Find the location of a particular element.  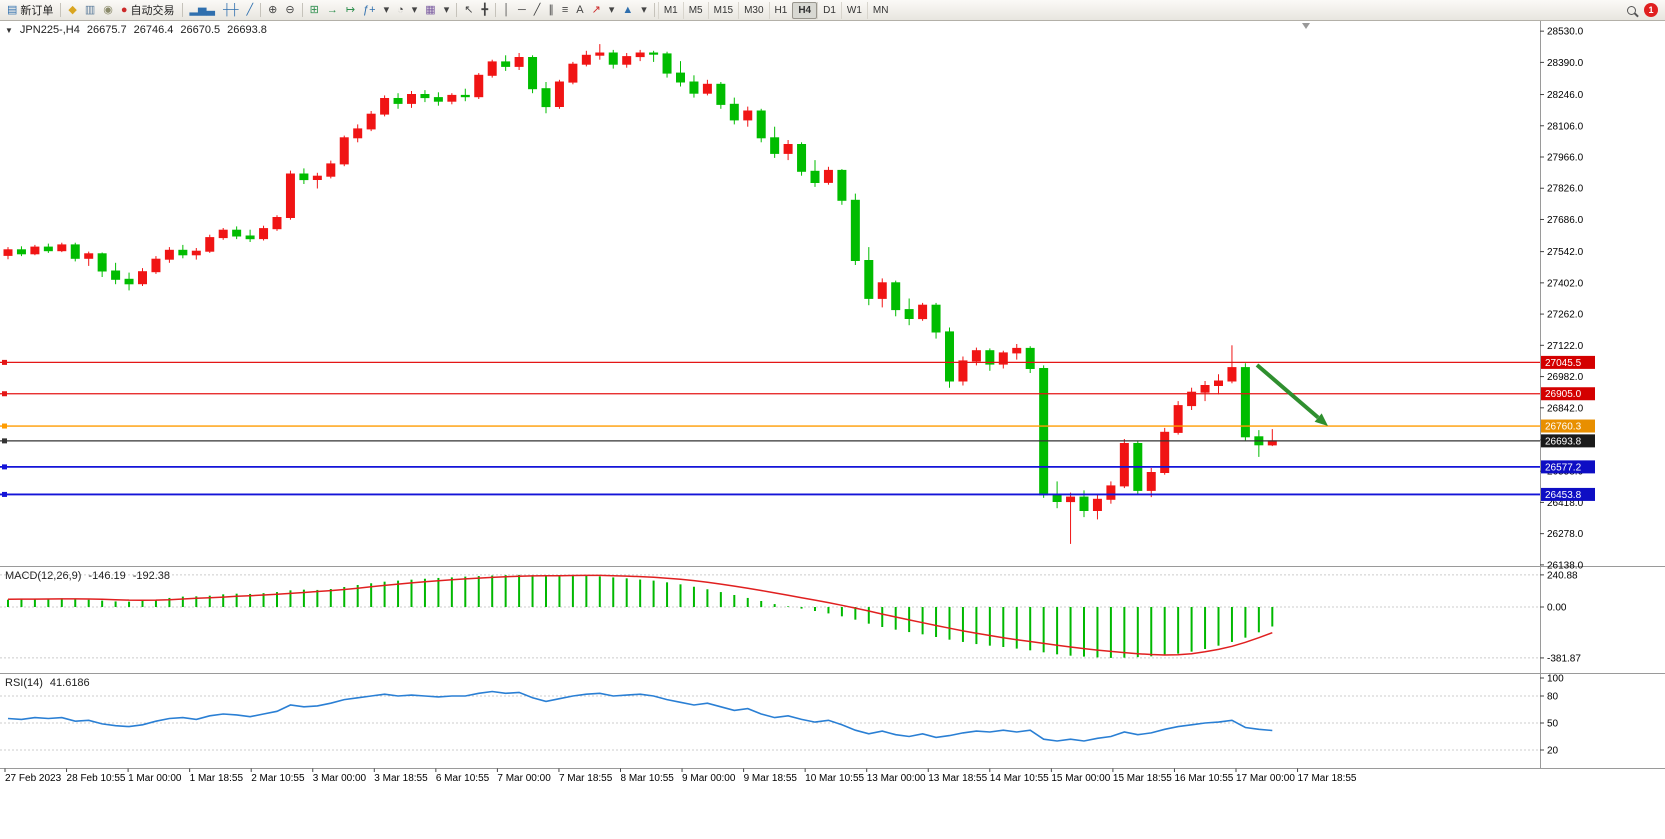

cursor-icon: ↖ is located at coordinates (469, 9).